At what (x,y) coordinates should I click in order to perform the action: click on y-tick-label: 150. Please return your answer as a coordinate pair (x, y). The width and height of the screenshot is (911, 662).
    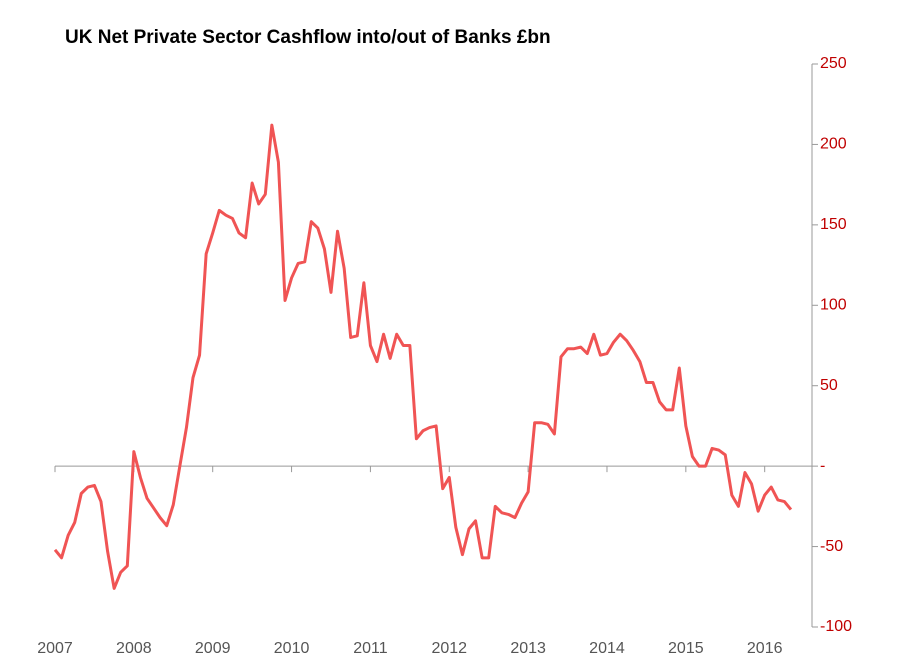
    Looking at the image, I should click on (833, 224).